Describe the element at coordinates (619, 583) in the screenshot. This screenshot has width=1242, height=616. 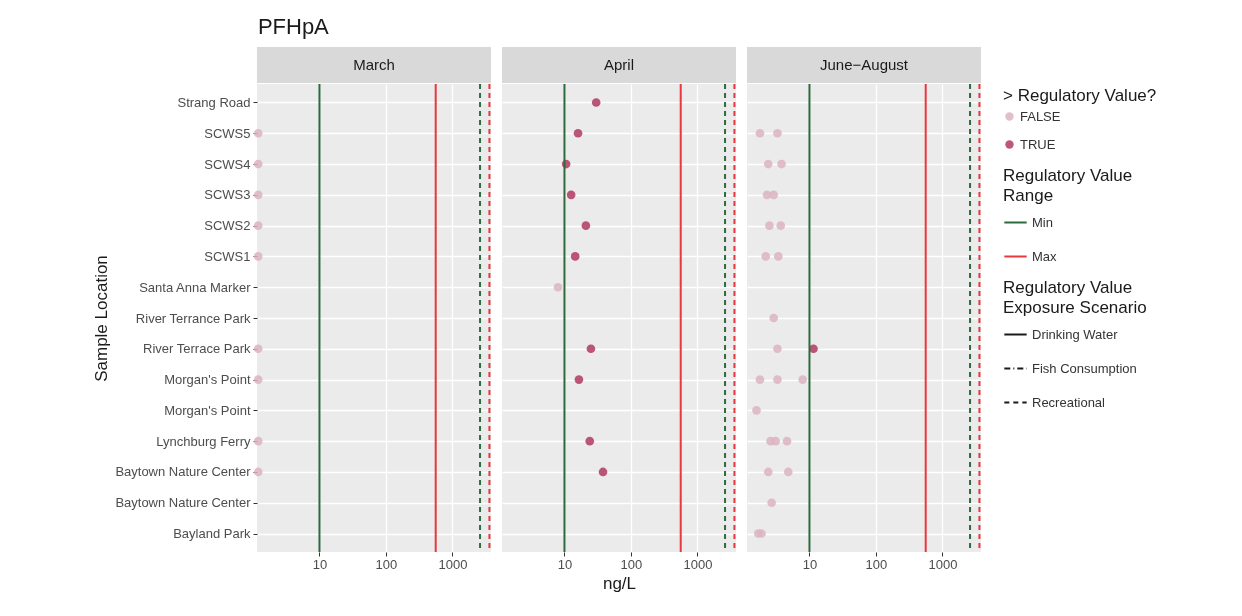
I see `x-axis-title: ng/L` at that location.